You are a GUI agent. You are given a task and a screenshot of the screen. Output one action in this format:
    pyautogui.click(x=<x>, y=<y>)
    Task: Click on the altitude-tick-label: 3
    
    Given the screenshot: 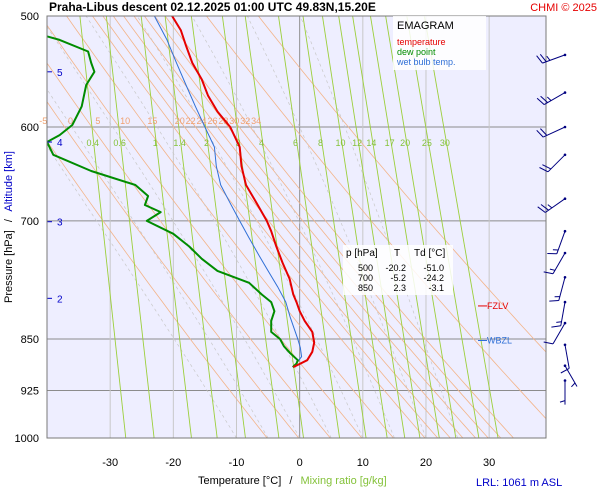 What is the action you would take?
    pyautogui.click(x=60, y=223)
    